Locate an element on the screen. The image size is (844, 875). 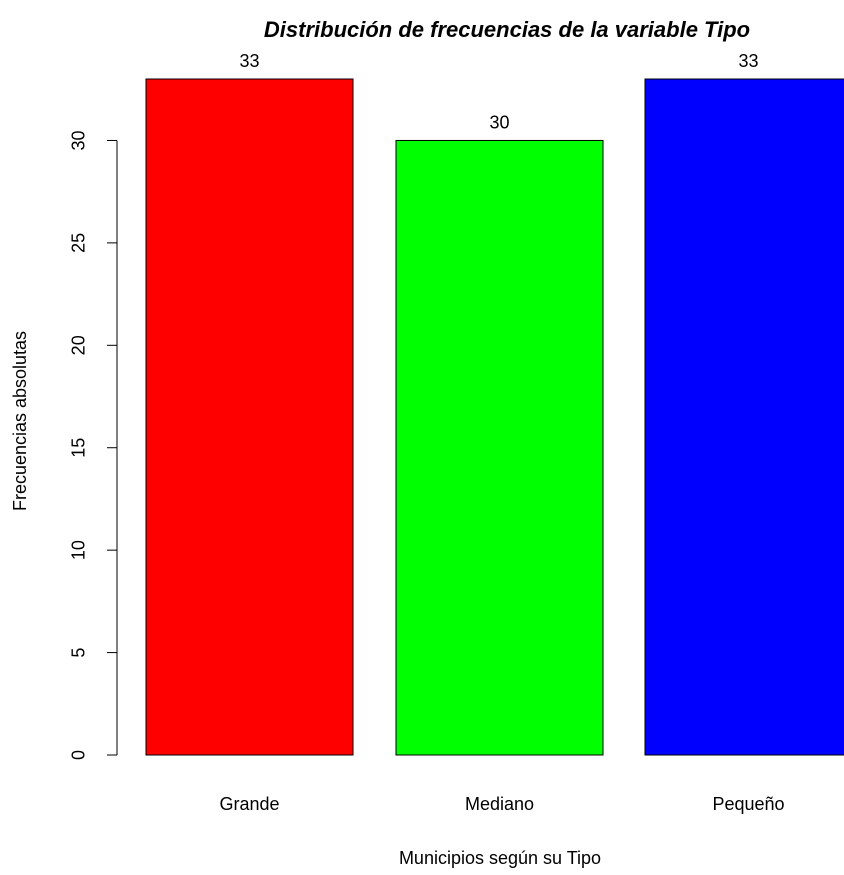
value-label: 30 is located at coordinates (499, 122).